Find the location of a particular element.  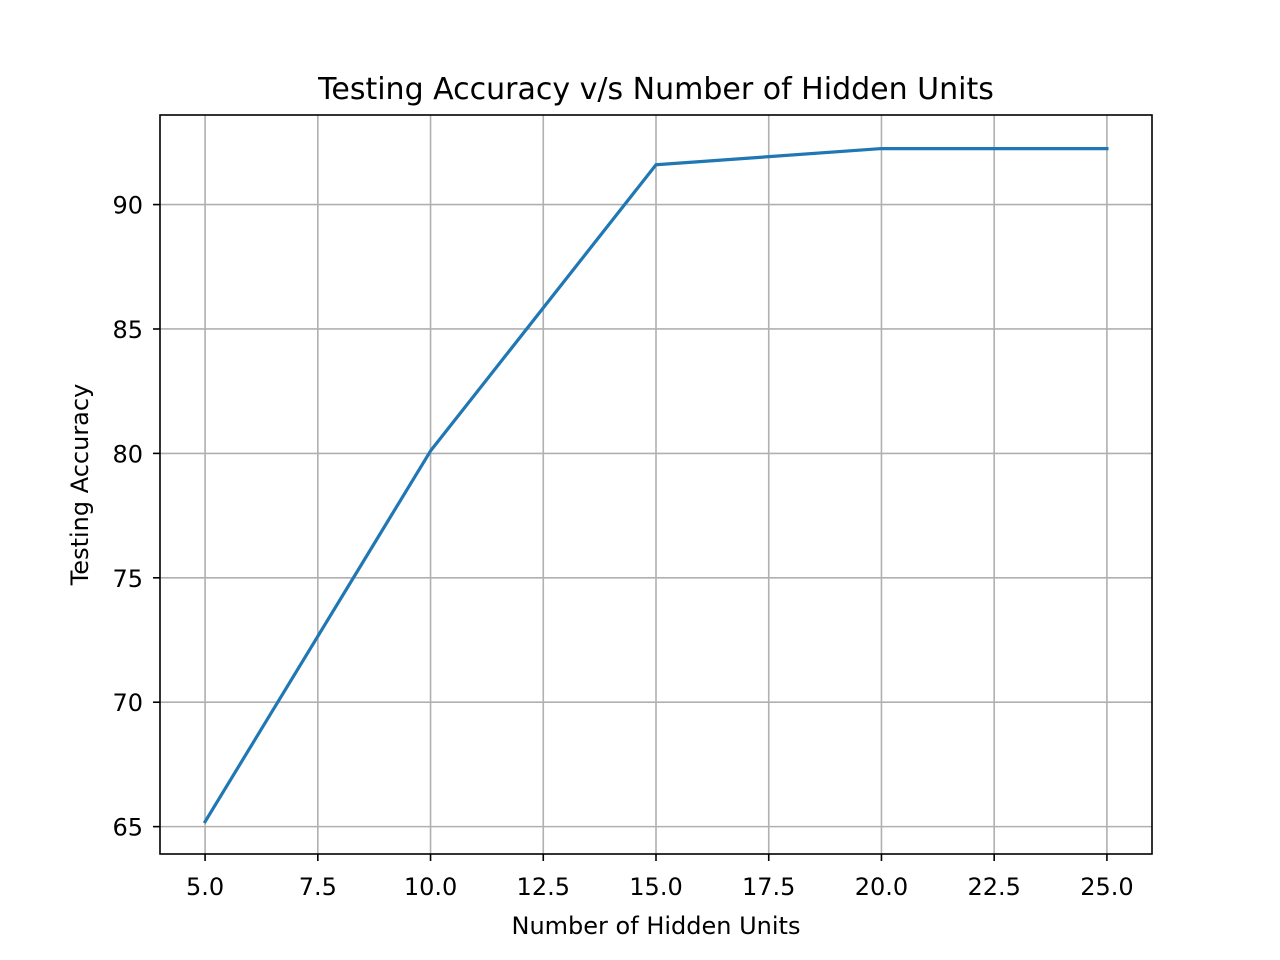

x-tick-label: 22.5 is located at coordinates (993, 887).